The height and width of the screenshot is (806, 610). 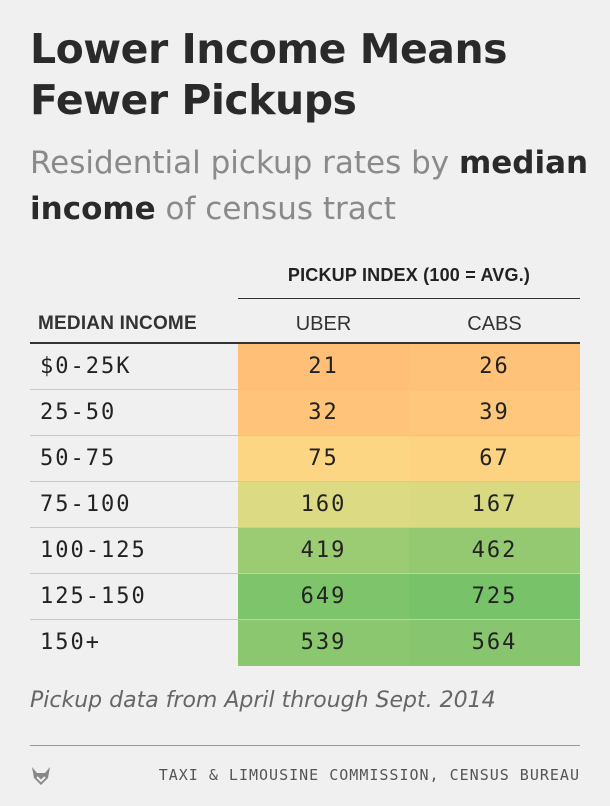 I want to click on income-bracket-label: 125-150, so click(x=93, y=596).